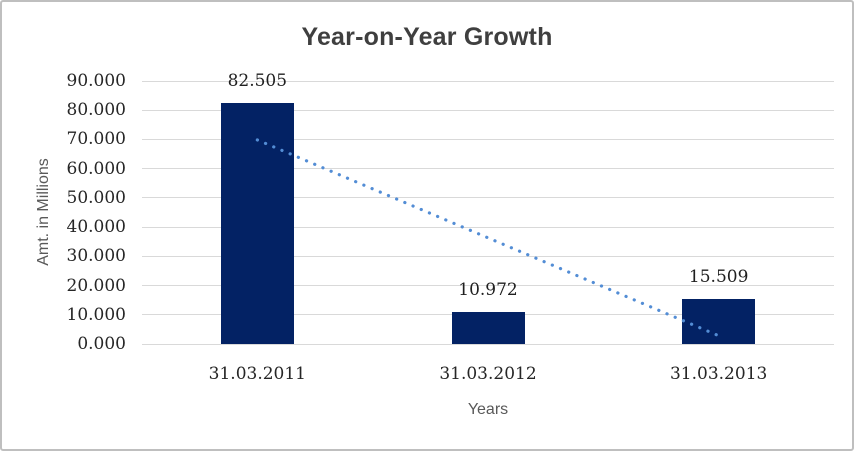 Image resolution: width=854 pixels, height=451 pixels. What do you see at coordinates (427, 37) in the screenshot?
I see `chart-title: Year-on-Year Growth` at bounding box center [427, 37].